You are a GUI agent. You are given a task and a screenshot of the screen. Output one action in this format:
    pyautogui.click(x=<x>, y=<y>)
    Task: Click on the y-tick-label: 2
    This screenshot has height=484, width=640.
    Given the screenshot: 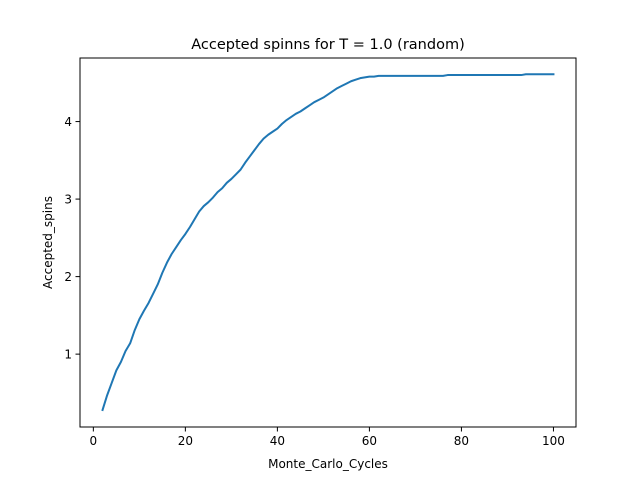 What is the action you would take?
    pyautogui.click(x=68, y=277)
    